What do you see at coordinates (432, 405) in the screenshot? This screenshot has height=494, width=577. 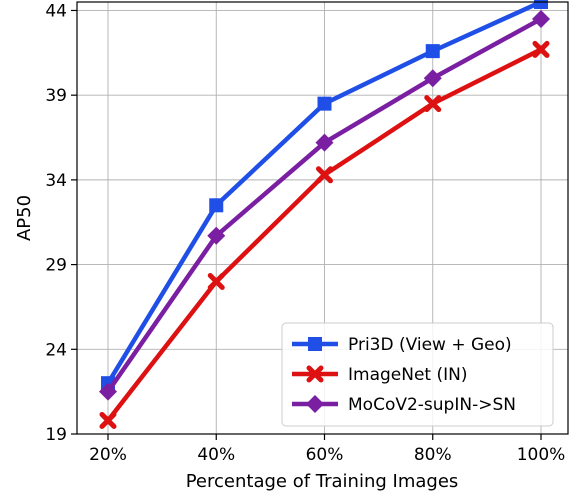 I see `legend-label: MoCoV2-supIN->SN` at bounding box center [432, 405].